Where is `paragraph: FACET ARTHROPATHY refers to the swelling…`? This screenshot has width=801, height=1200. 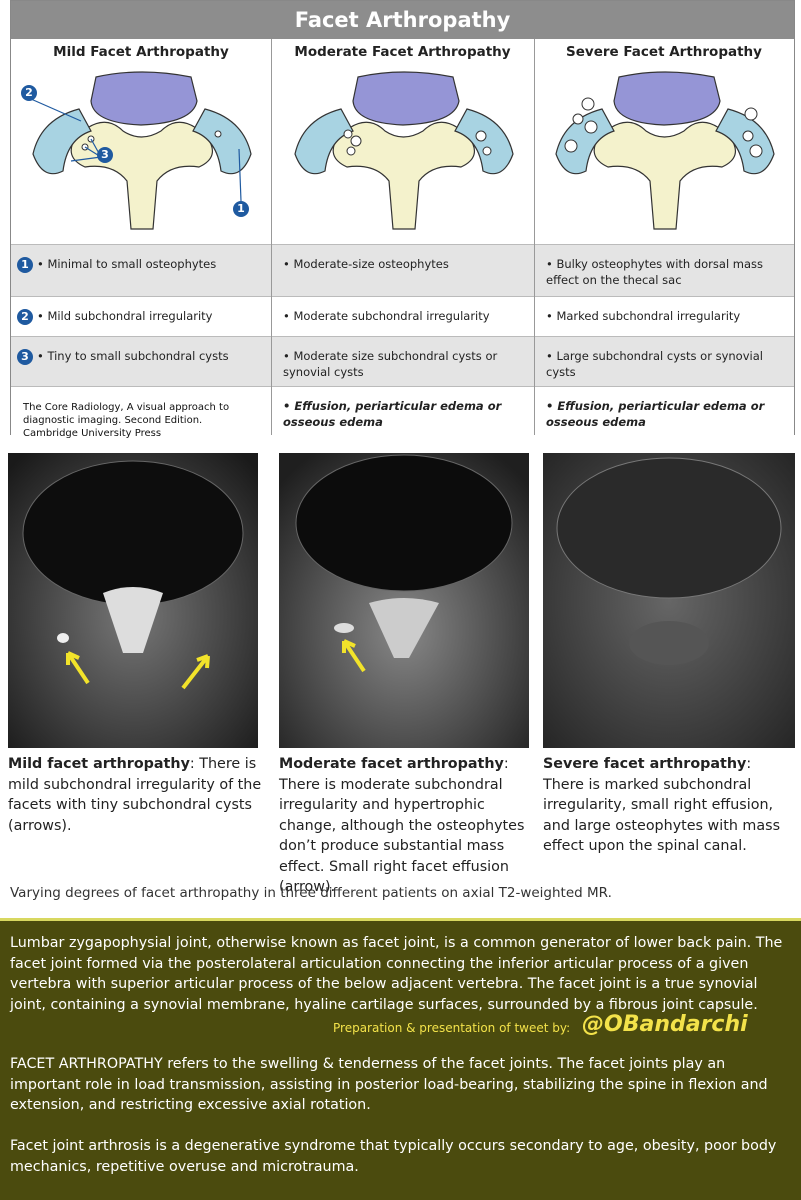 paragraph: FACET ARTHROPATHY refers to the swelling… is located at coordinates (389, 1084).